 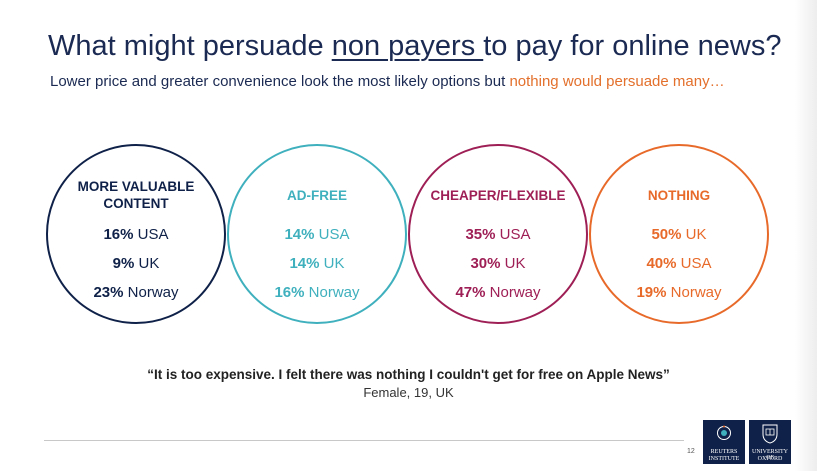 I want to click on stat-row: 19% Norway, so click(x=679, y=292).